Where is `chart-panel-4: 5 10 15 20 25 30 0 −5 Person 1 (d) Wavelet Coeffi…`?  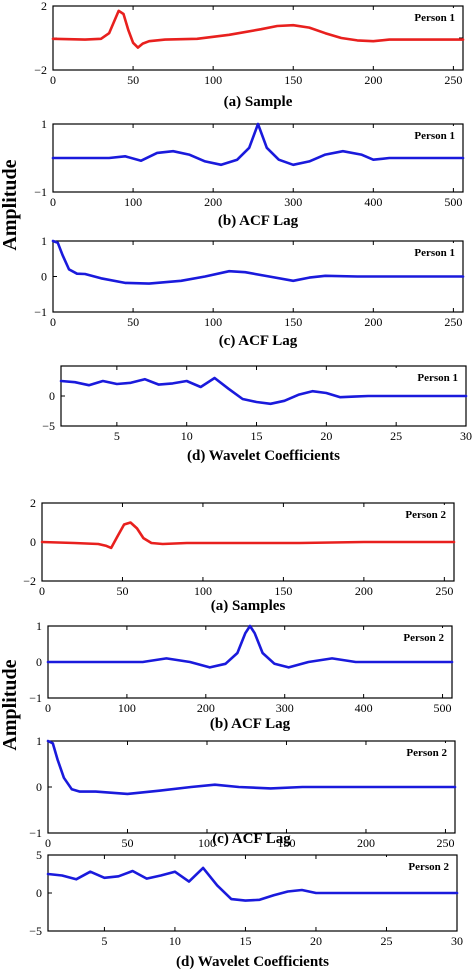
chart-panel-4: 5 10 15 20 25 30 0 −5 Person 1 (d) Wavelet Coeffi… is located at coordinates (257, 414).